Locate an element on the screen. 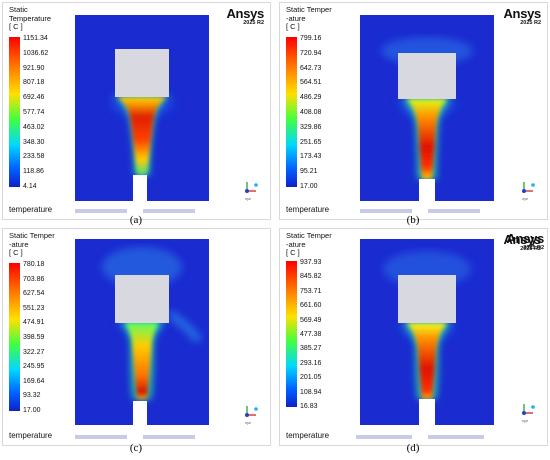  legend-tick: 245.95 is located at coordinates (34, 367).